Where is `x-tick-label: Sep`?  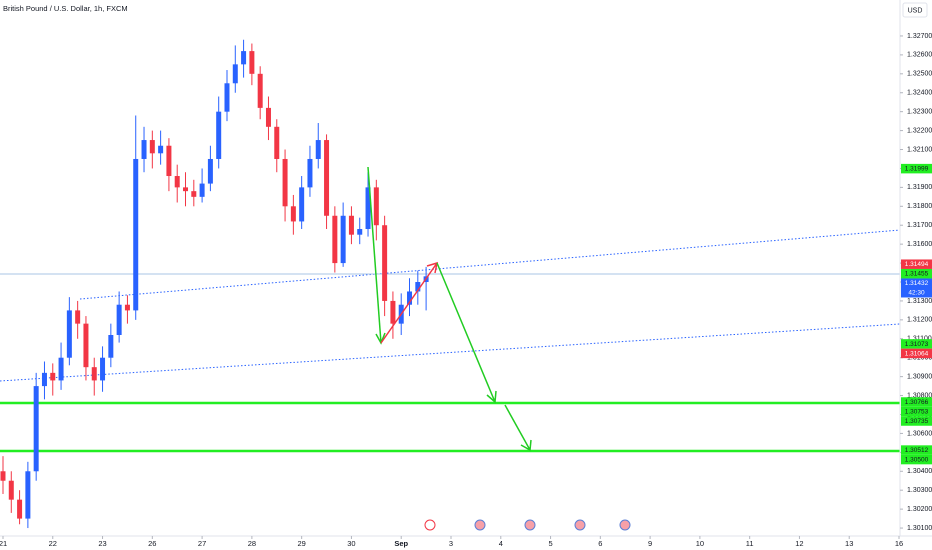
x-tick-label: Sep is located at coordinates (401, 543).